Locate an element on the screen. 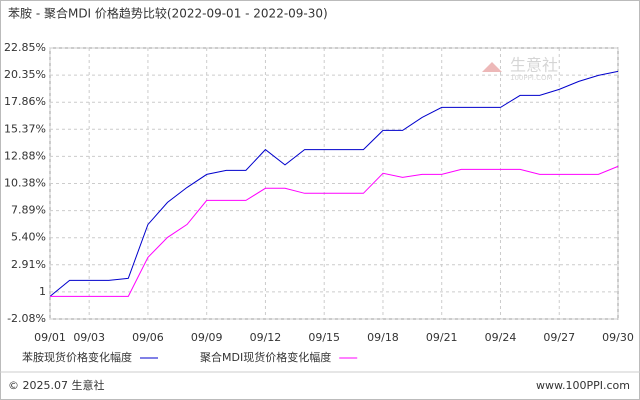  y-tick-label: 17.86% is located at coordinates (25, 101).